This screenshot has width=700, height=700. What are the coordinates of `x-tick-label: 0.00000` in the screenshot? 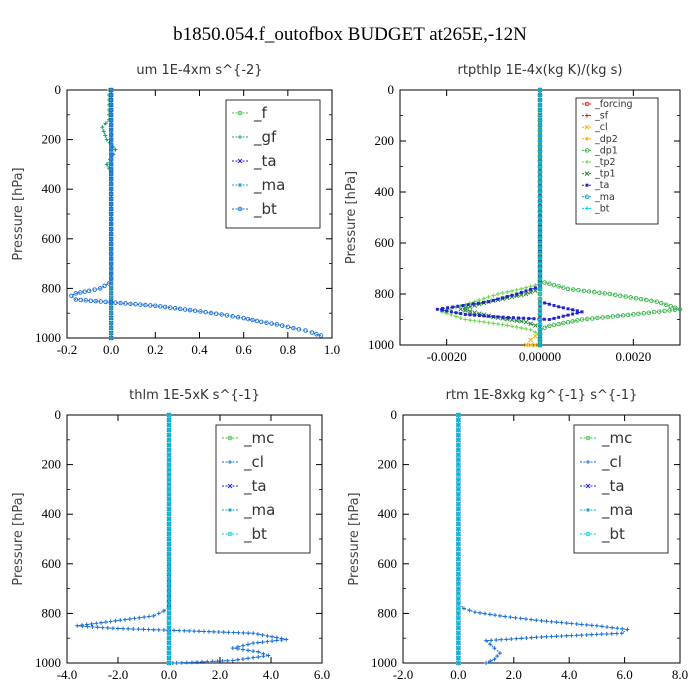 It's located at (540, 356).